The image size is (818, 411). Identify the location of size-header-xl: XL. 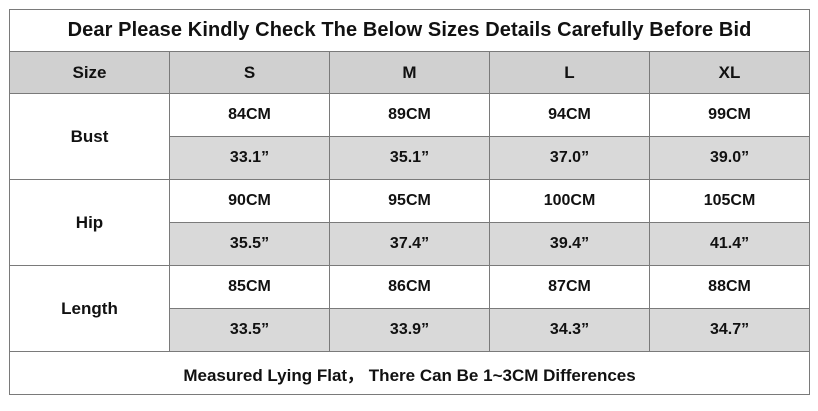
(729, 72).